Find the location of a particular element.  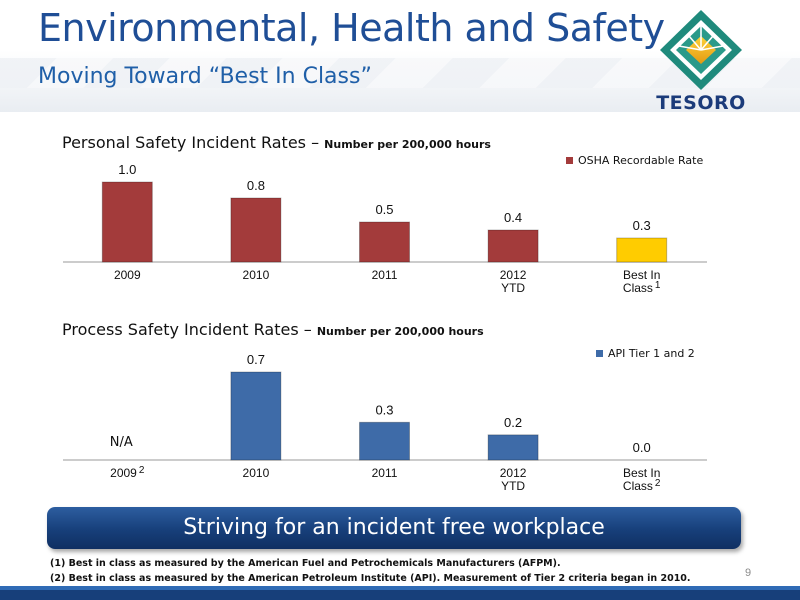

header-stripe is located at coordinates (400, 73).